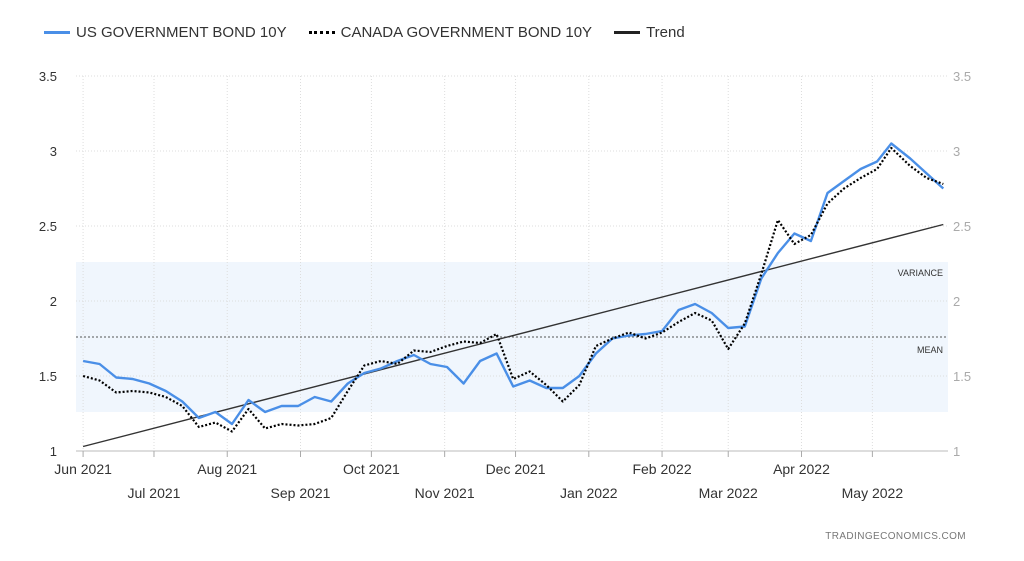 The height and width of the screenshot is (561, 1024). What do you see at coordinates (956, 451) in the screenshot?
I see `y-tick-label-right: 1` at bounding box center [956, 451].